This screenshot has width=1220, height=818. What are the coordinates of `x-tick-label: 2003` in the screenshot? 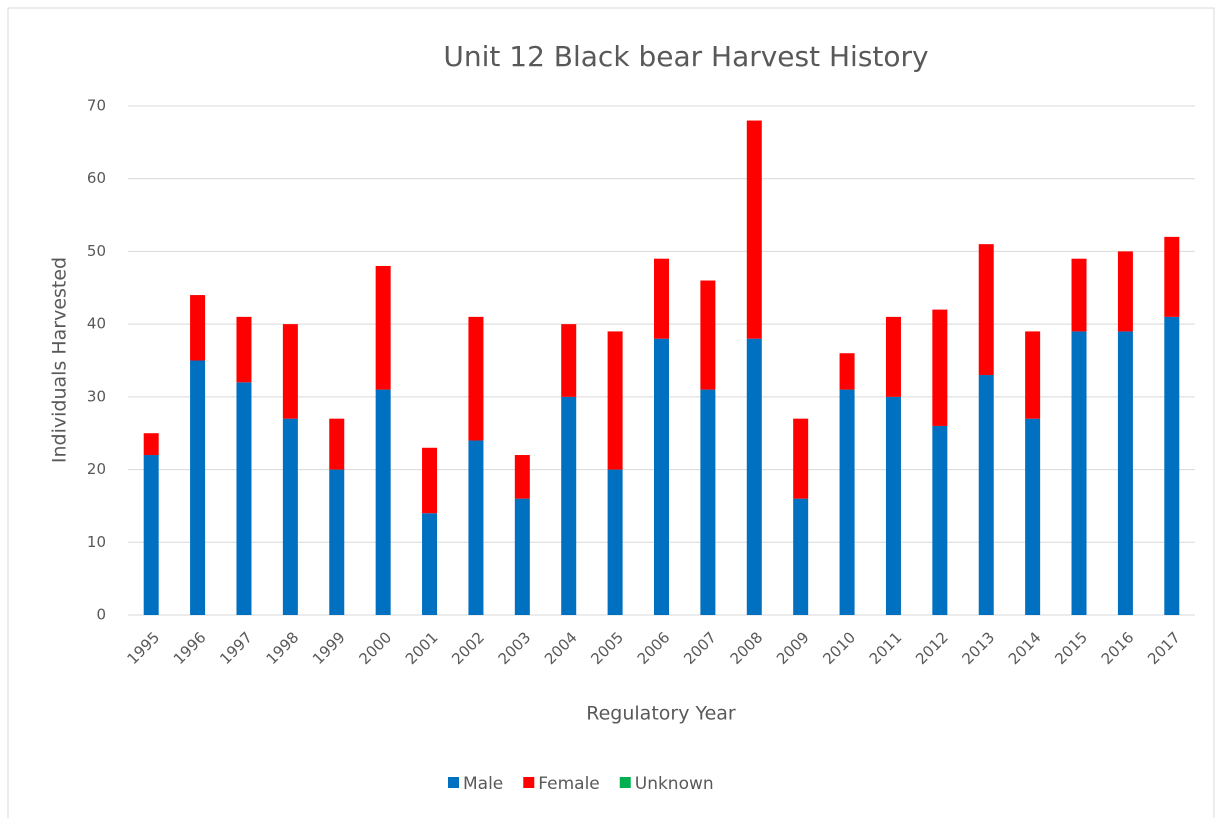 It's located at (515, 648).